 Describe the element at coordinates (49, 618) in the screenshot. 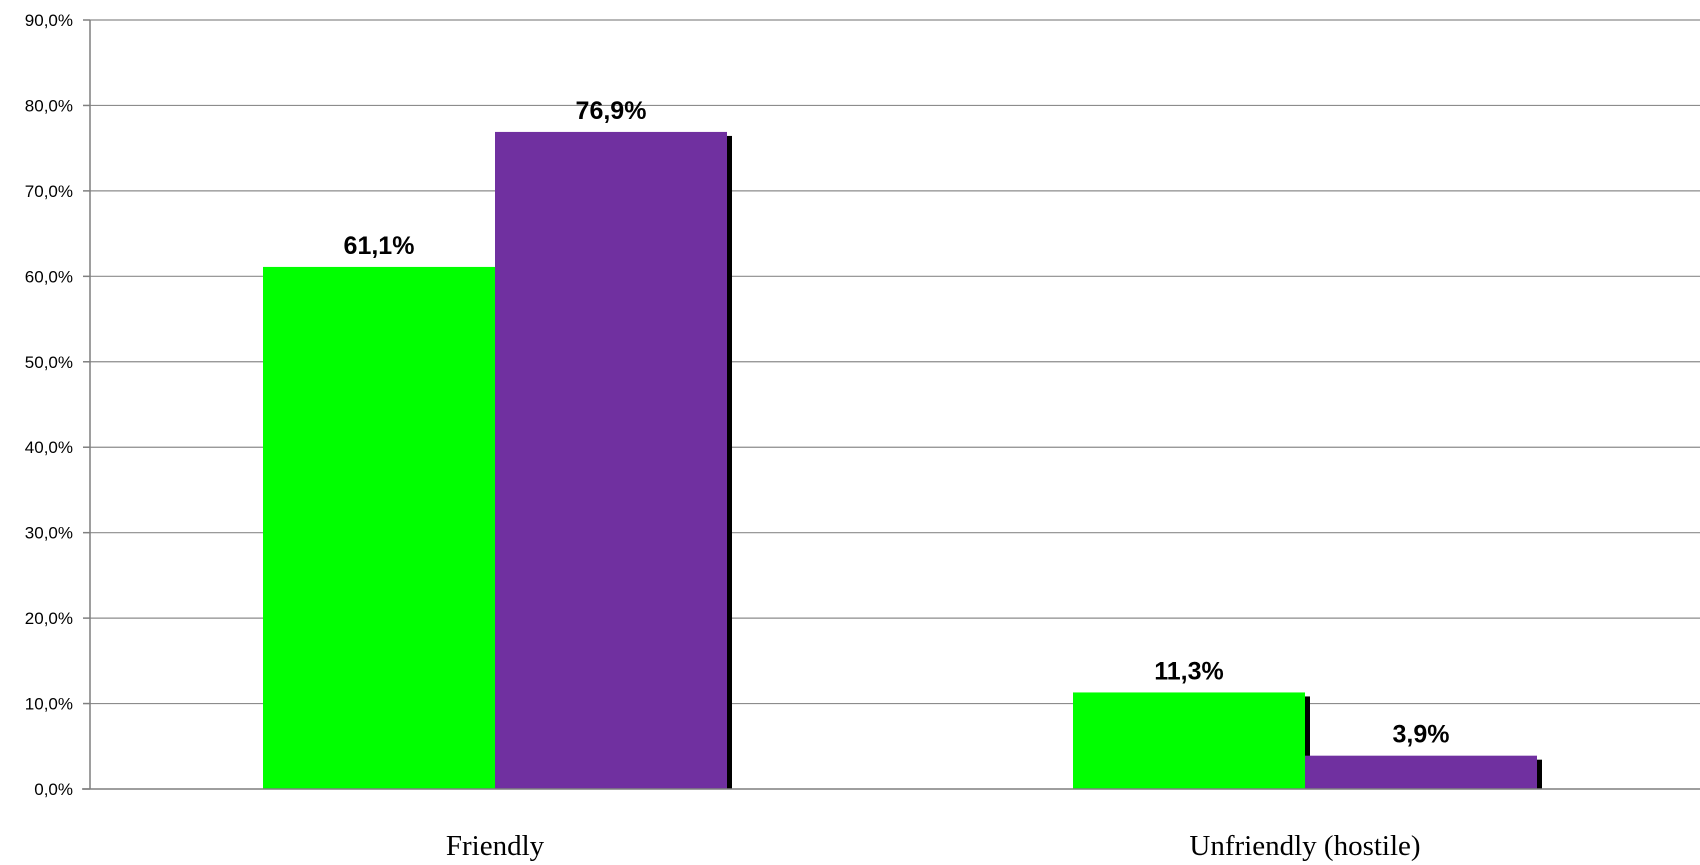

I see `y-tick-label: 20,0%` at that location.